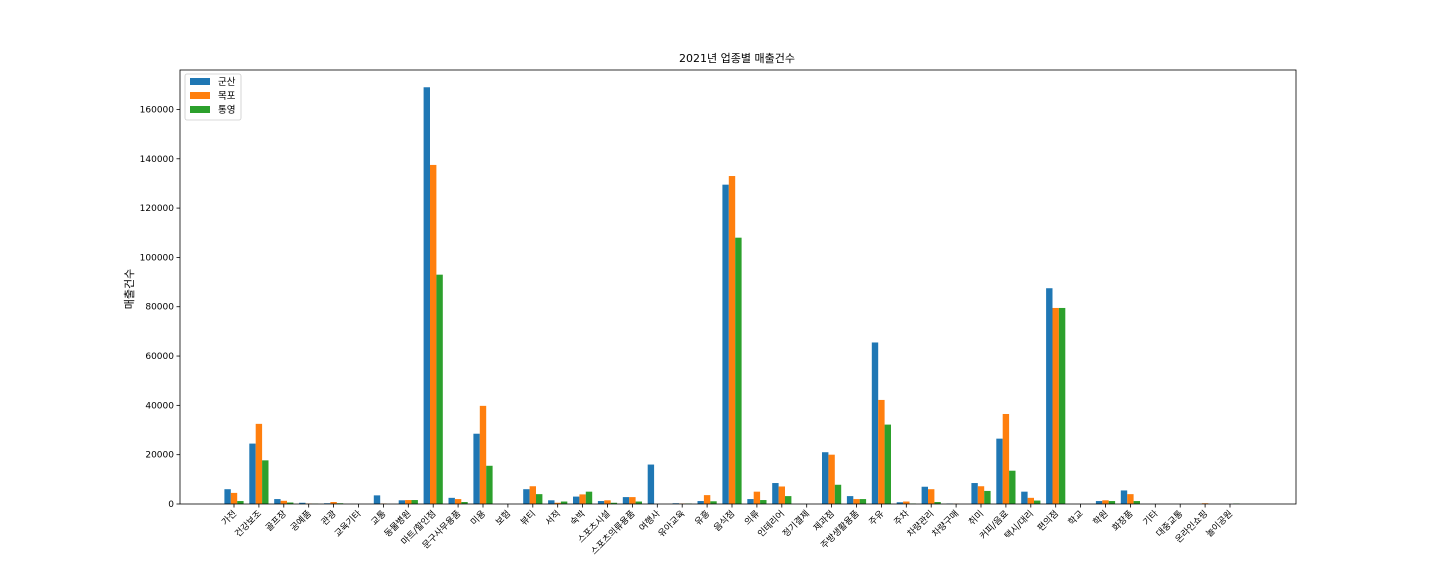 Image resolution: width=1440 pixels, height=576 pixels. I want to click on bar-목포-문구사무용품, so click(458, 501).